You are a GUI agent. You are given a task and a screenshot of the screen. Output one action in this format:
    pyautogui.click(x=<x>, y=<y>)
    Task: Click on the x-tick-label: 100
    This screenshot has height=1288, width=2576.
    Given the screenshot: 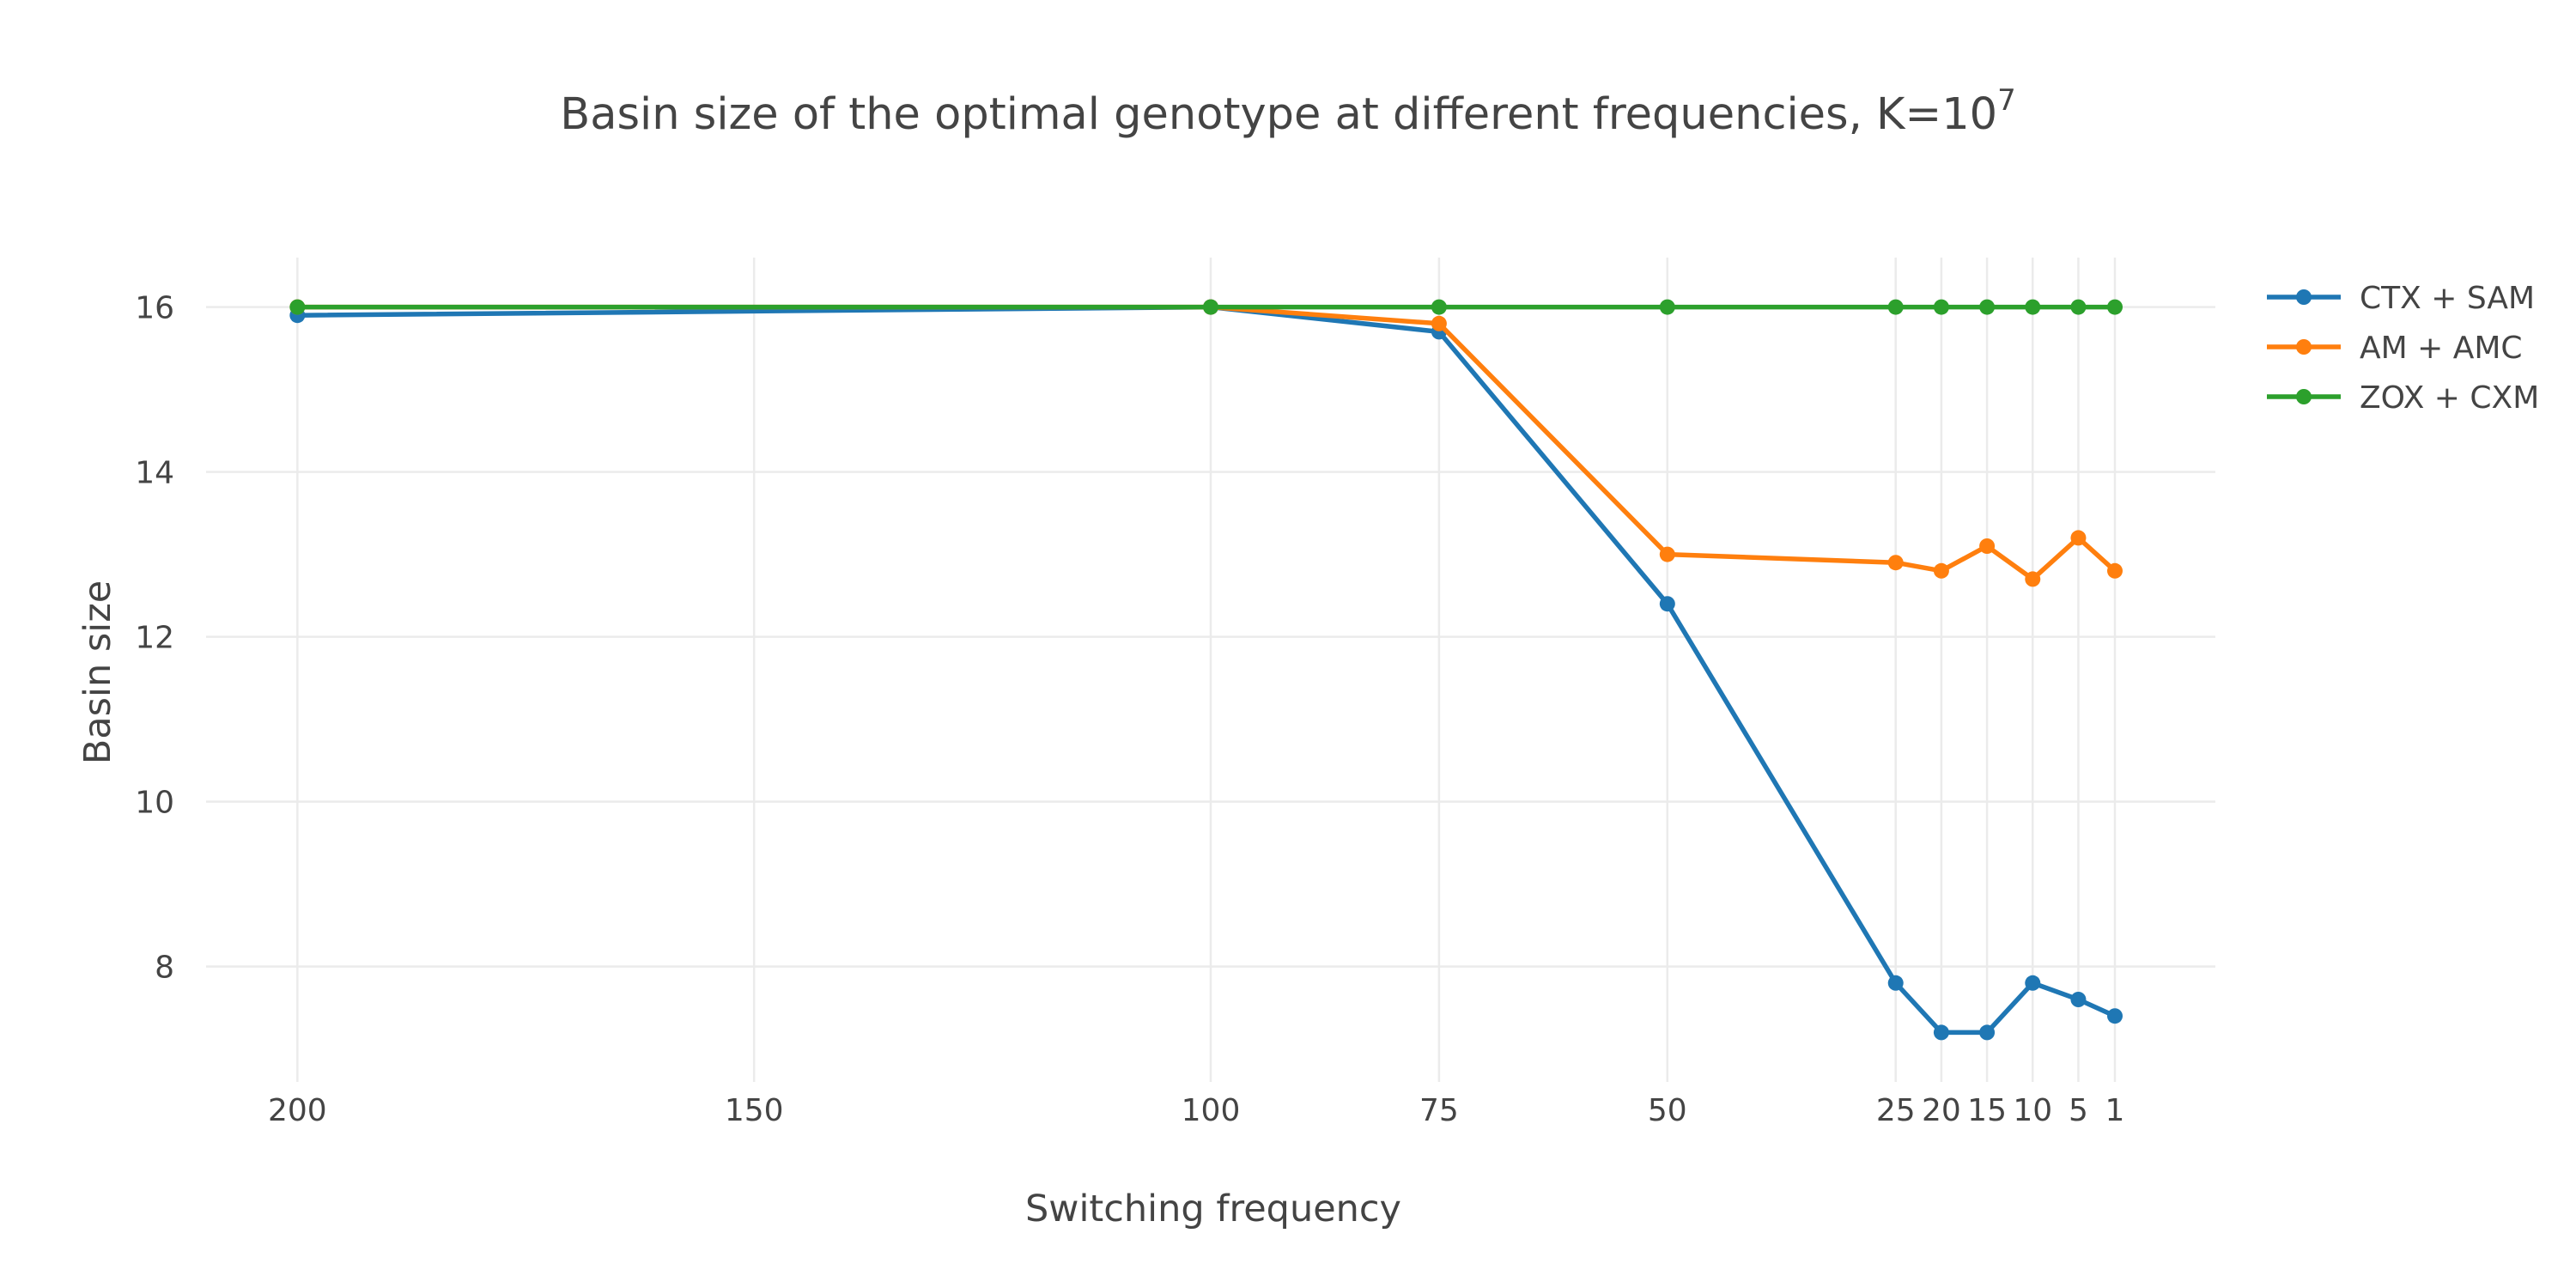 What is the action you would take?
    pyautogui.click(x=1211, y=1111)
    